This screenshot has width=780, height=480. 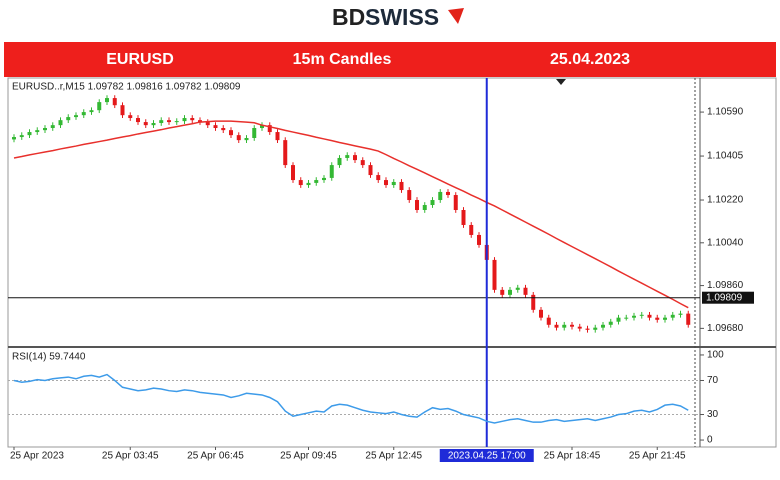 What do you see at coordinates (710, 440) in the screenshot?
I see `y-tick-label: 0` at bounding box center [710, 440].